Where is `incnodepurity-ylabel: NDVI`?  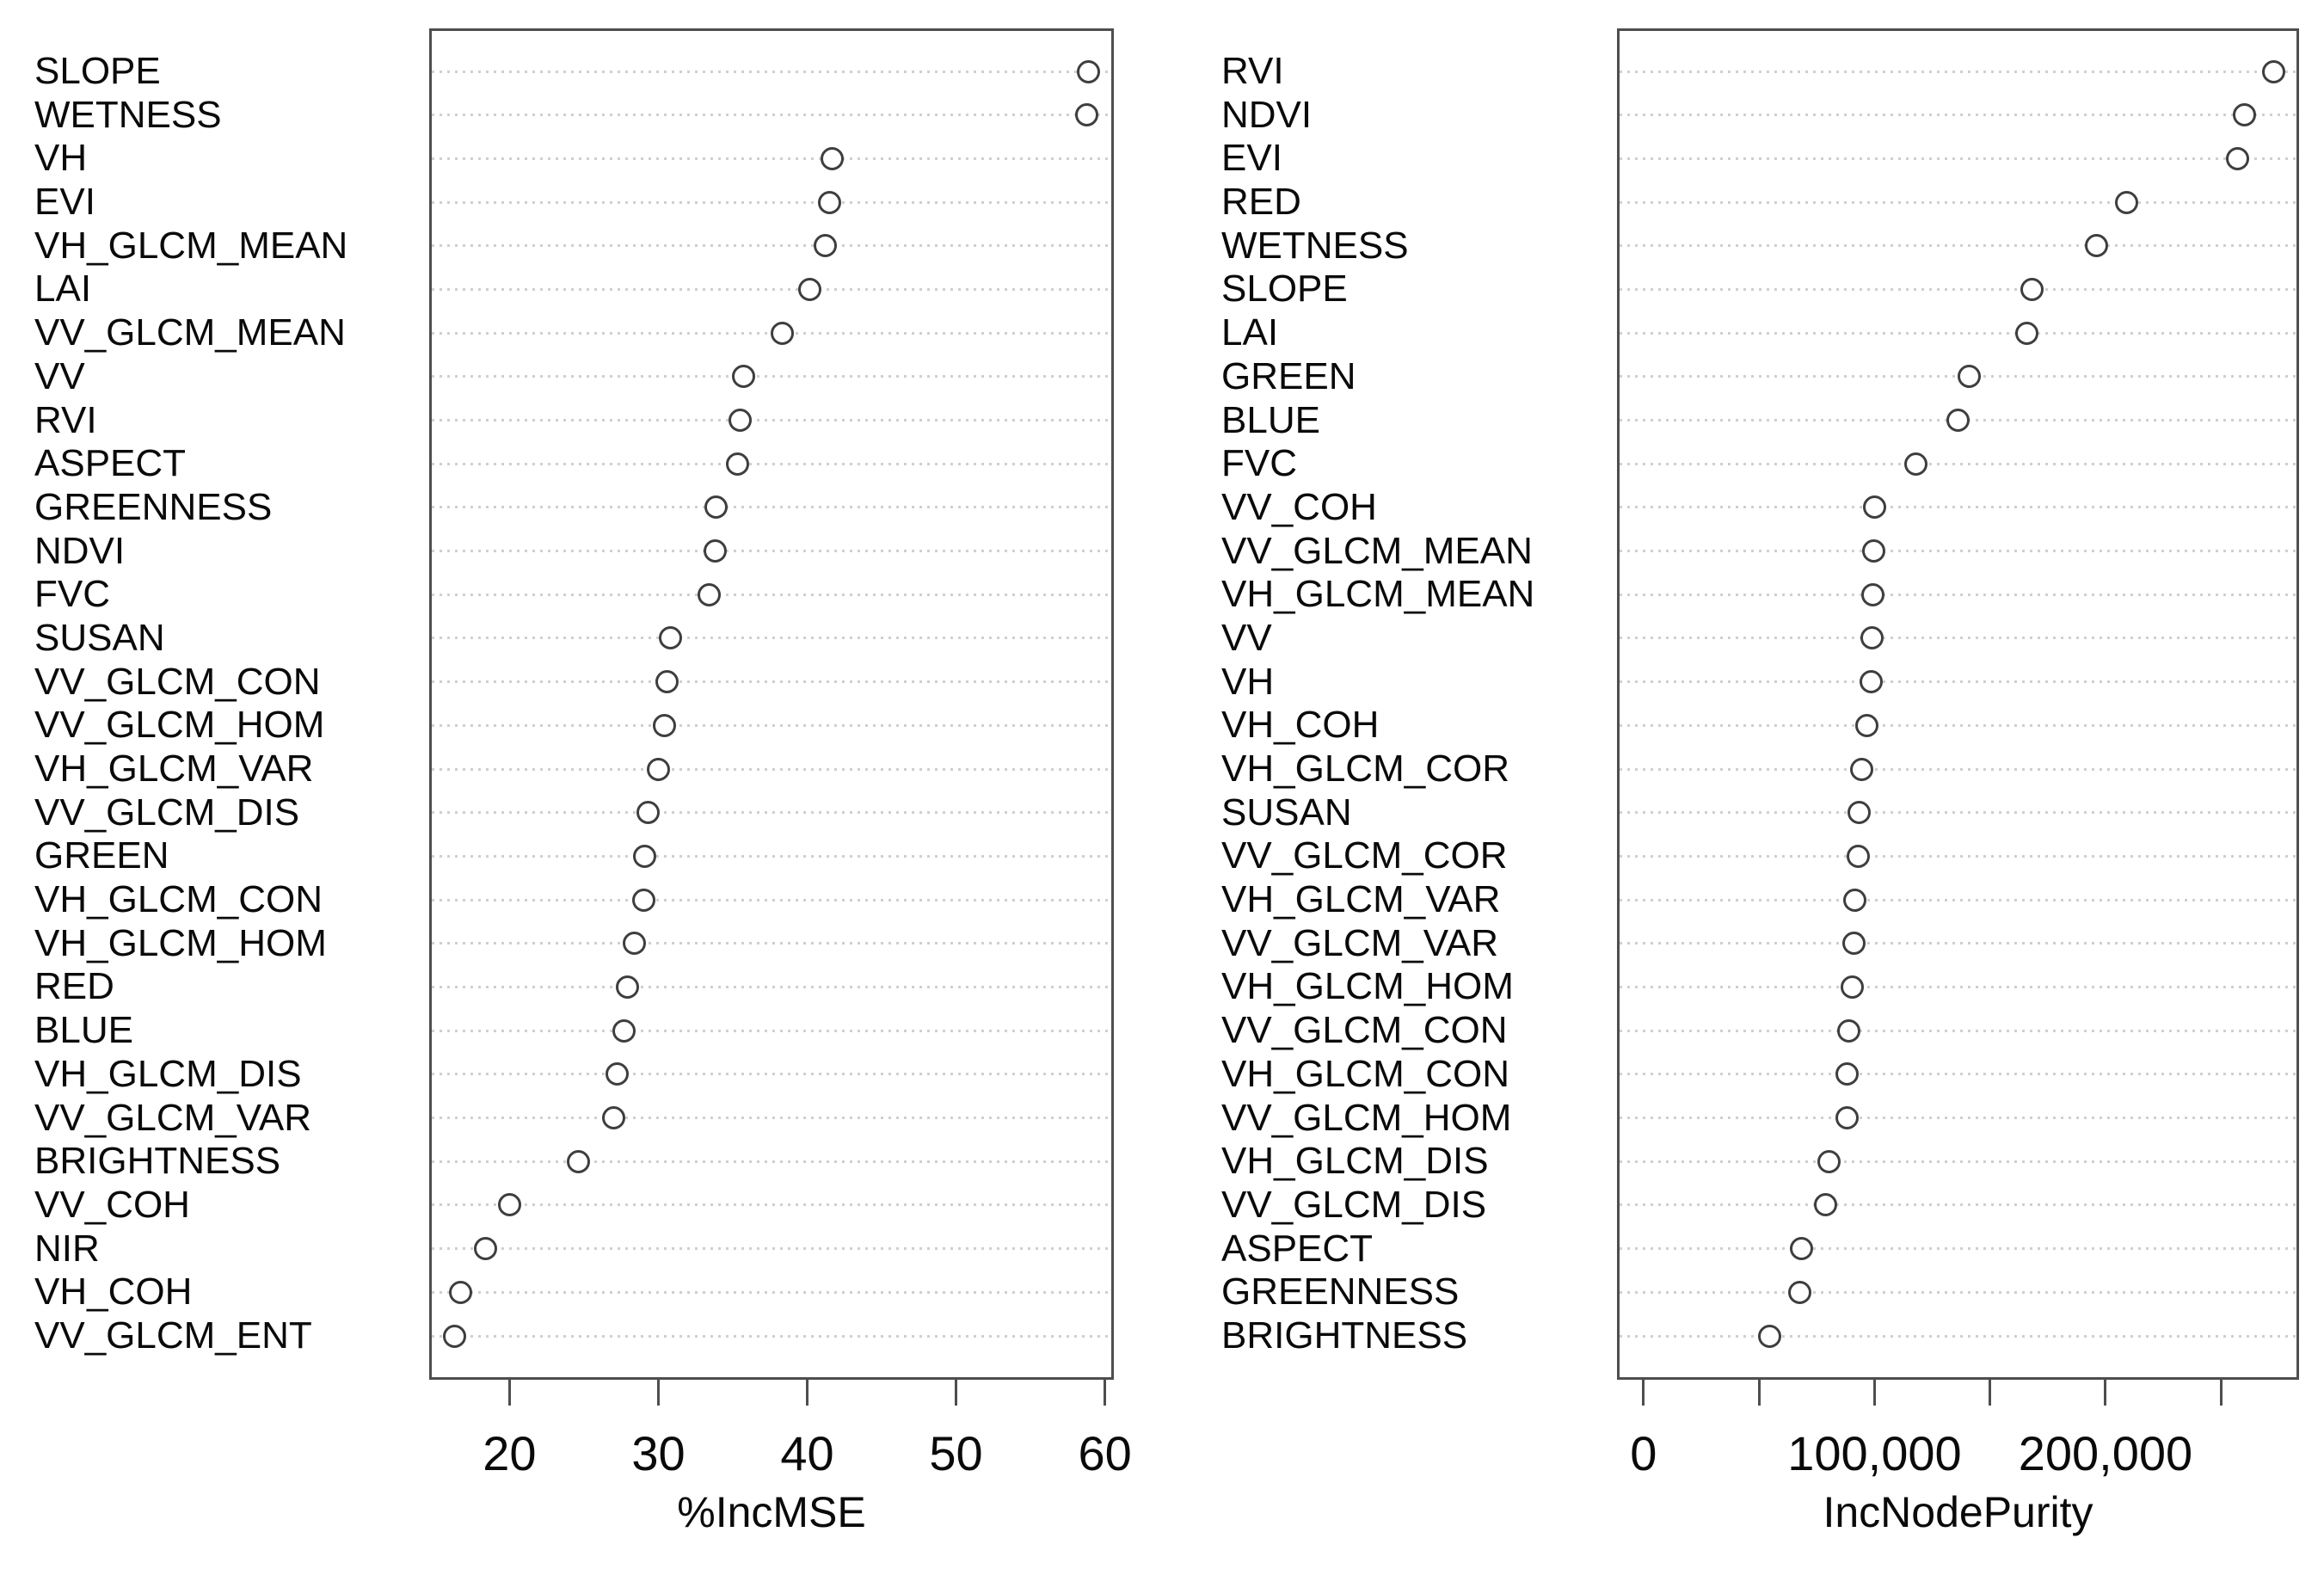
incnodepurity-ylabel: NDVI is located at coordinates (1267, 115).